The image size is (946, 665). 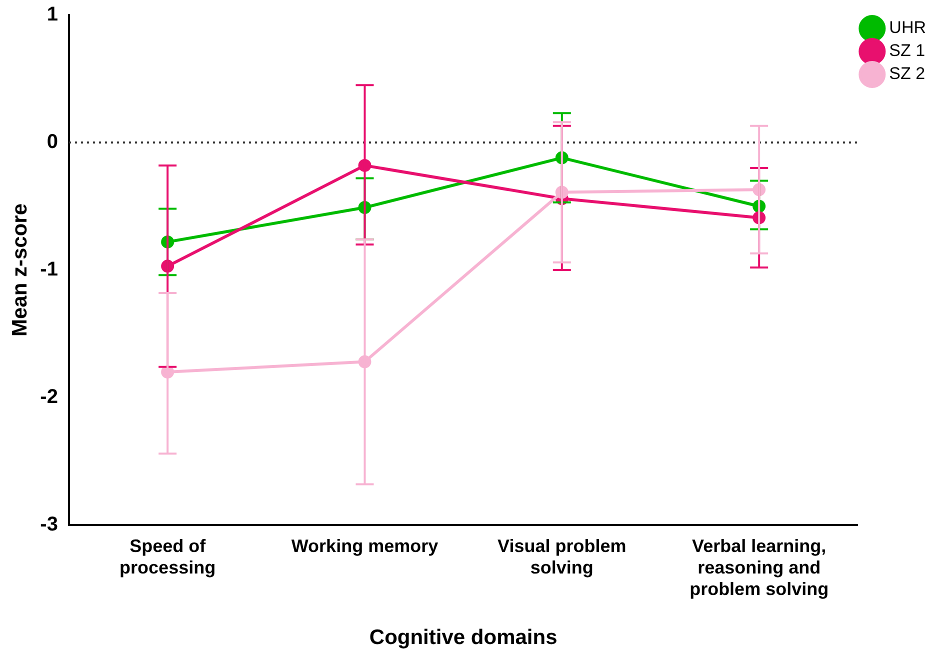 I want to click on y-tick-label: -2, so click(x=49, y=397).